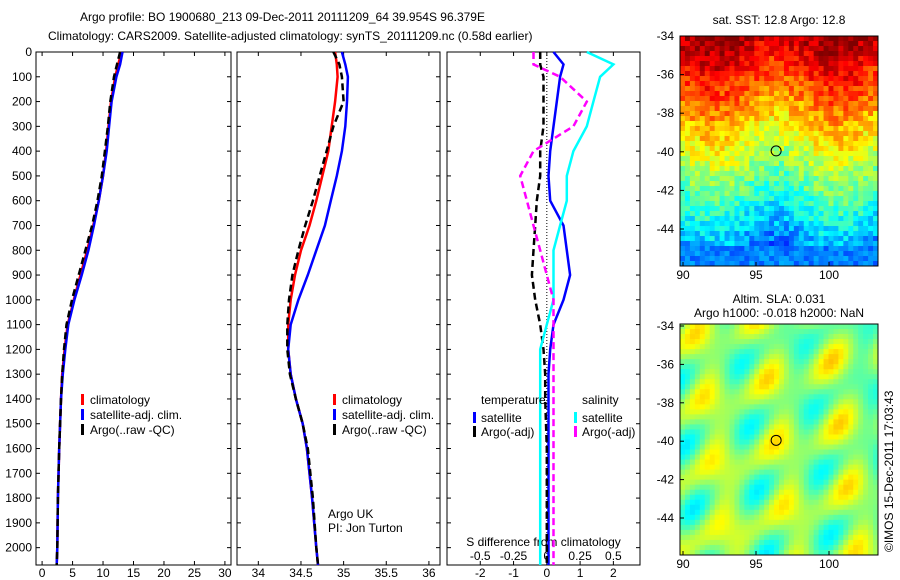 The height and width of the screenshot is (580, 900). What do you see at coordinates (344, 573) in the screenshot?
I see `x-tick-label: 35` at bounding box center [344, 573].